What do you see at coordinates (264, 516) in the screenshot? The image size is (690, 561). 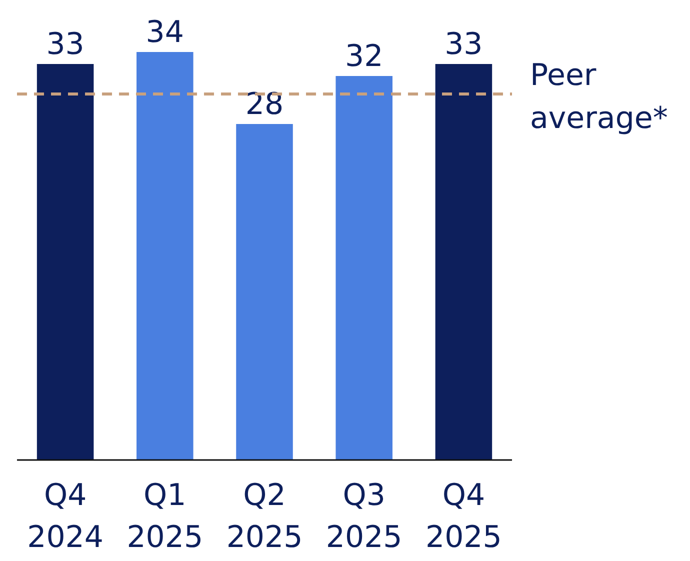 I see `x-tick-label: Q2 2025` at bounding box center [264, 516].